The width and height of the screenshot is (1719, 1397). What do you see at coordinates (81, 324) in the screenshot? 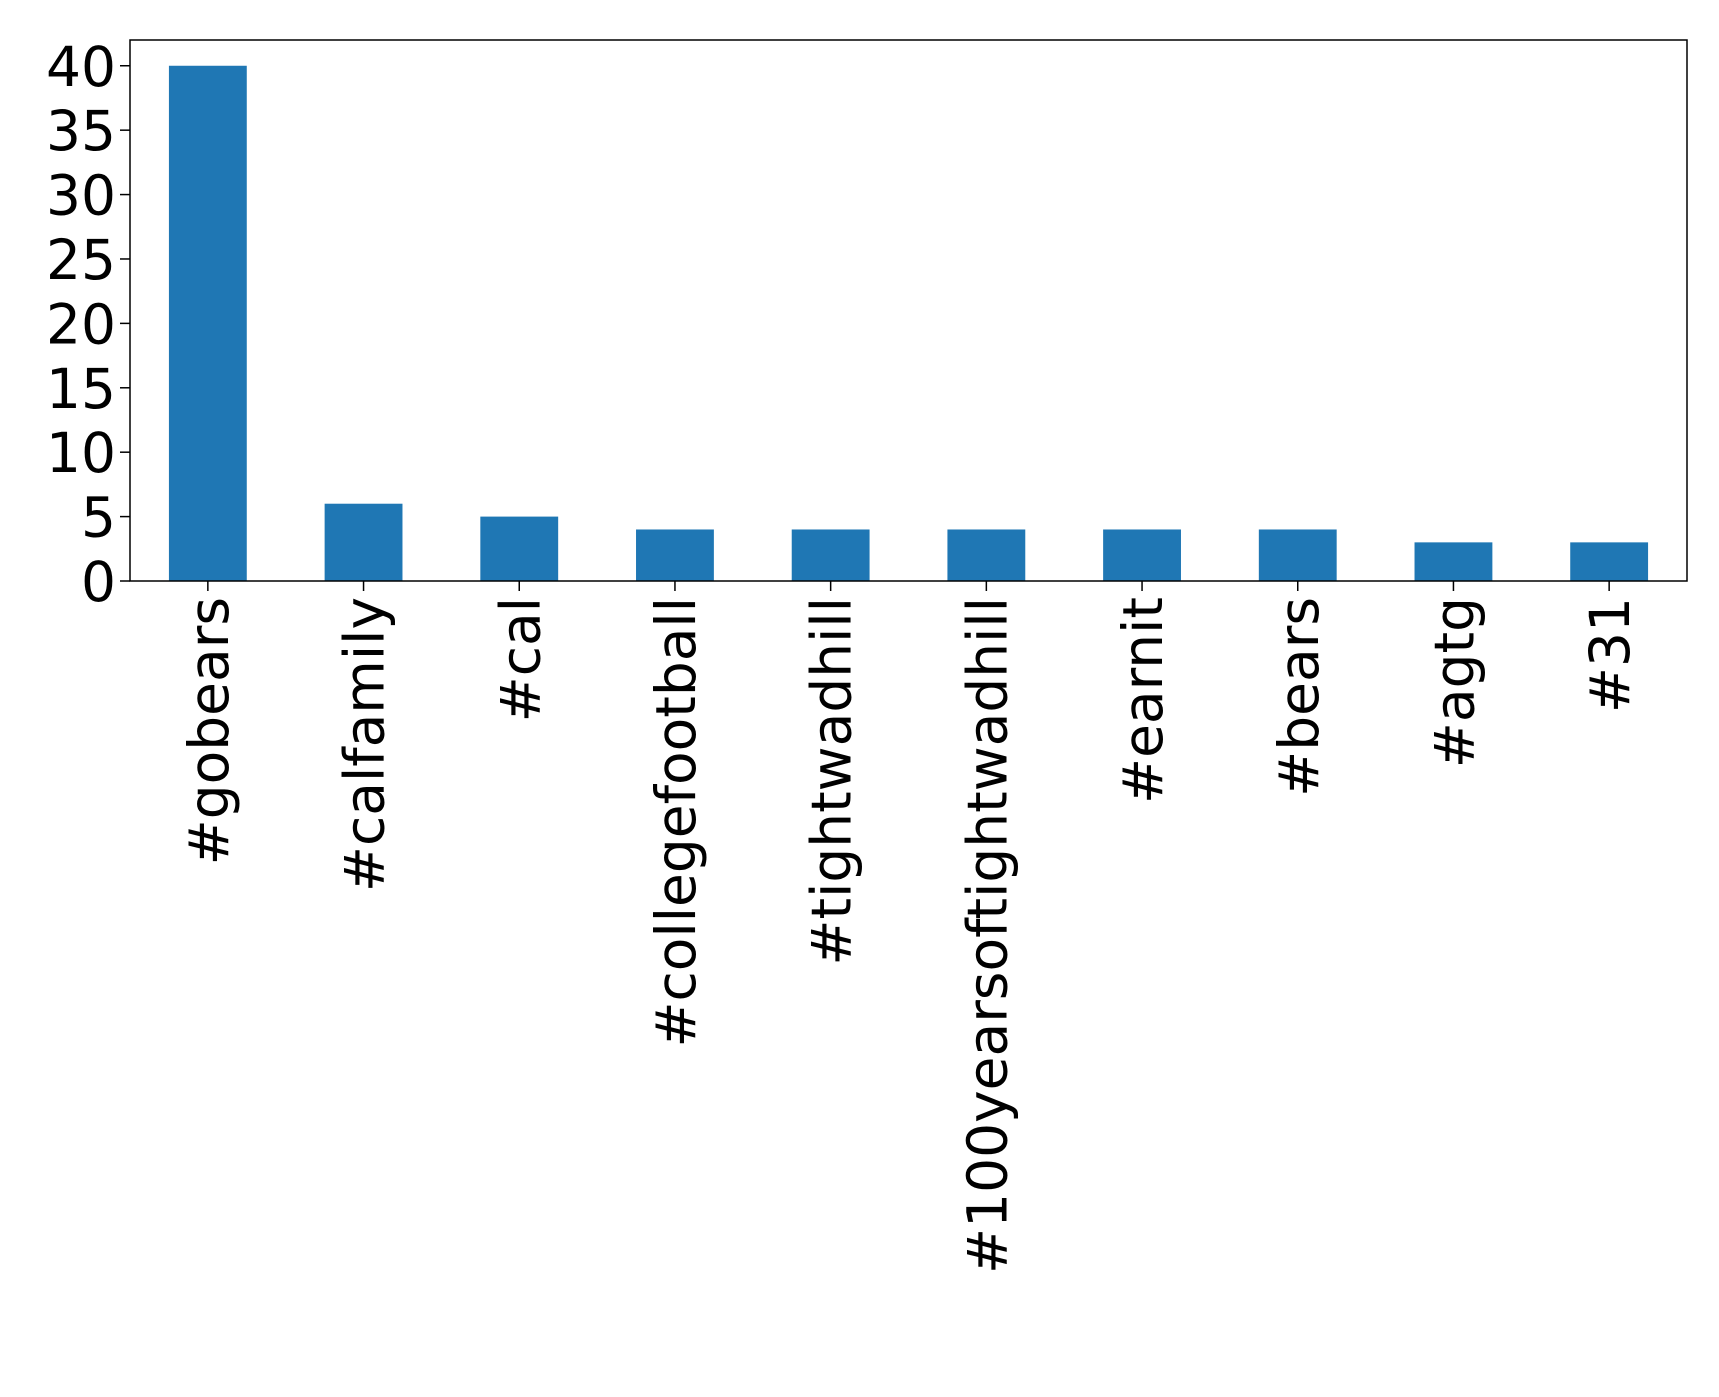
I see `y-tick-label: 20` at bounding box center [81, 324].